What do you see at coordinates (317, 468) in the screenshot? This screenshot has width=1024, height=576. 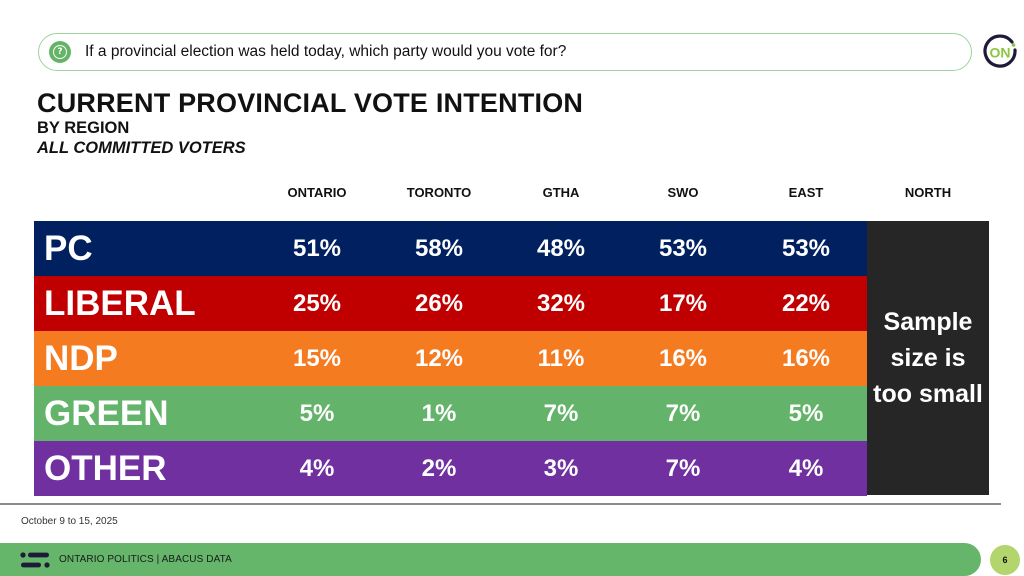 I see `value-cell-ontario: 4%` at bounding box center [317, 468].